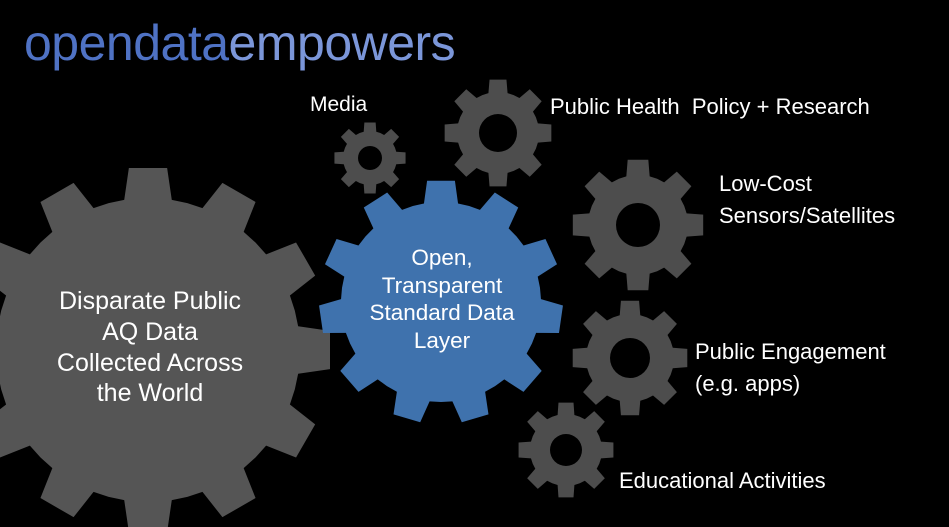  Describe the element at coordinates (150, 393) in the screenshot. I see `source-line-4: the World` at that location.